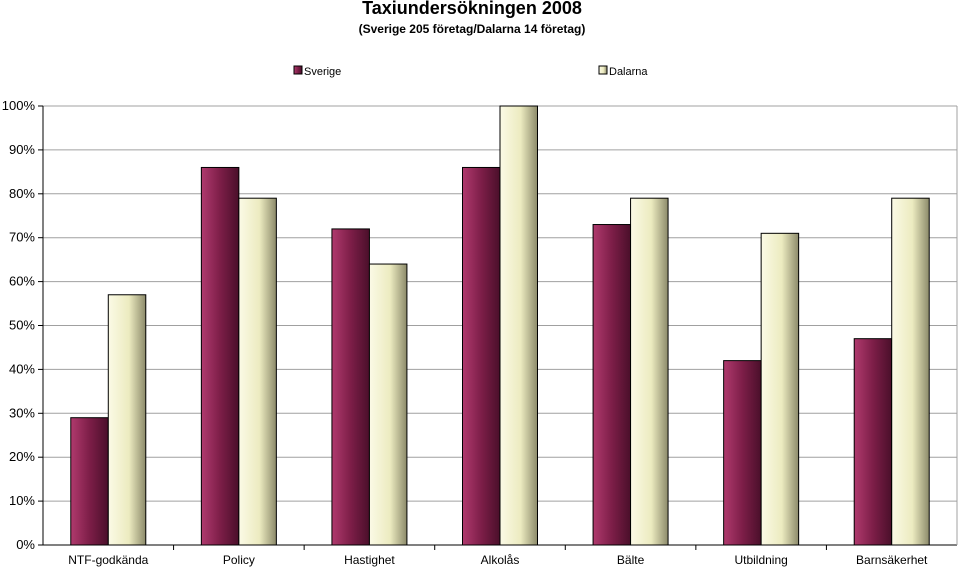 This screenshot has height=567, width=960. I want to click on x-tick-label: Alkolås, so click(500, 560).